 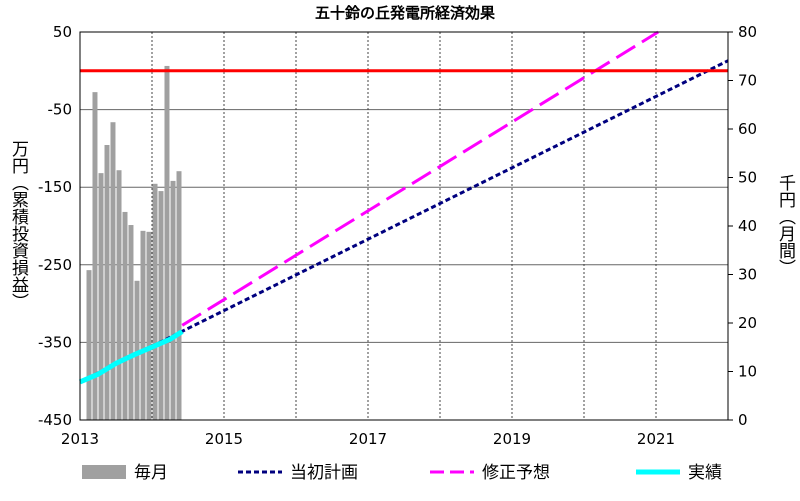 What do you see at coordinates (405, 13) in the screenshot?
I see `chart-title: 五十鈴の丘発電所経済効果` at bounding box center [405, 13].